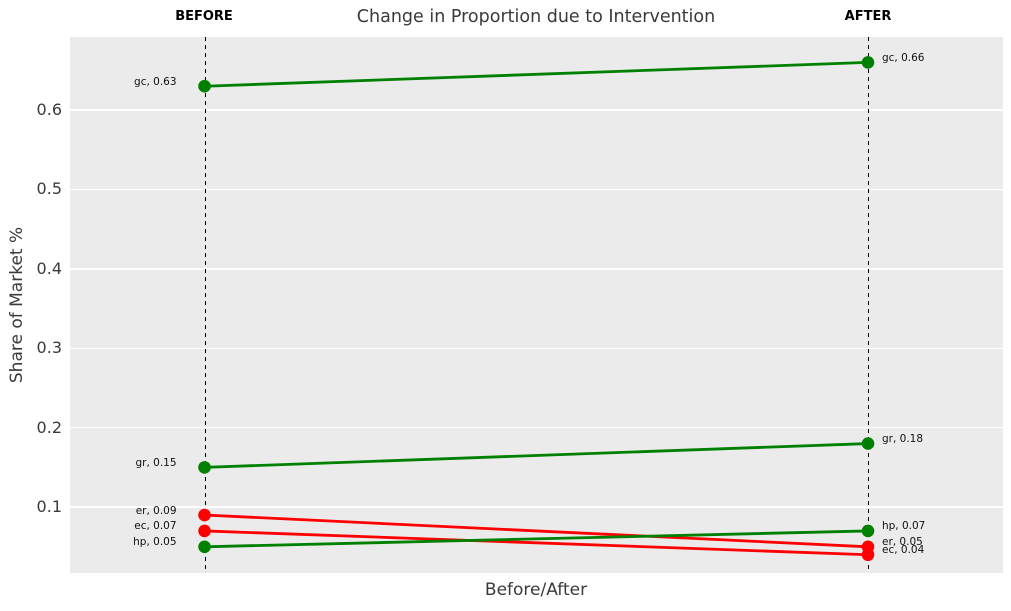 This screenshot has width=1011, height=611. What do you see at coordinates (49, 348) in the screenshot?
I see `y-tick-label: 0.3` at bounding box center [49, 348].